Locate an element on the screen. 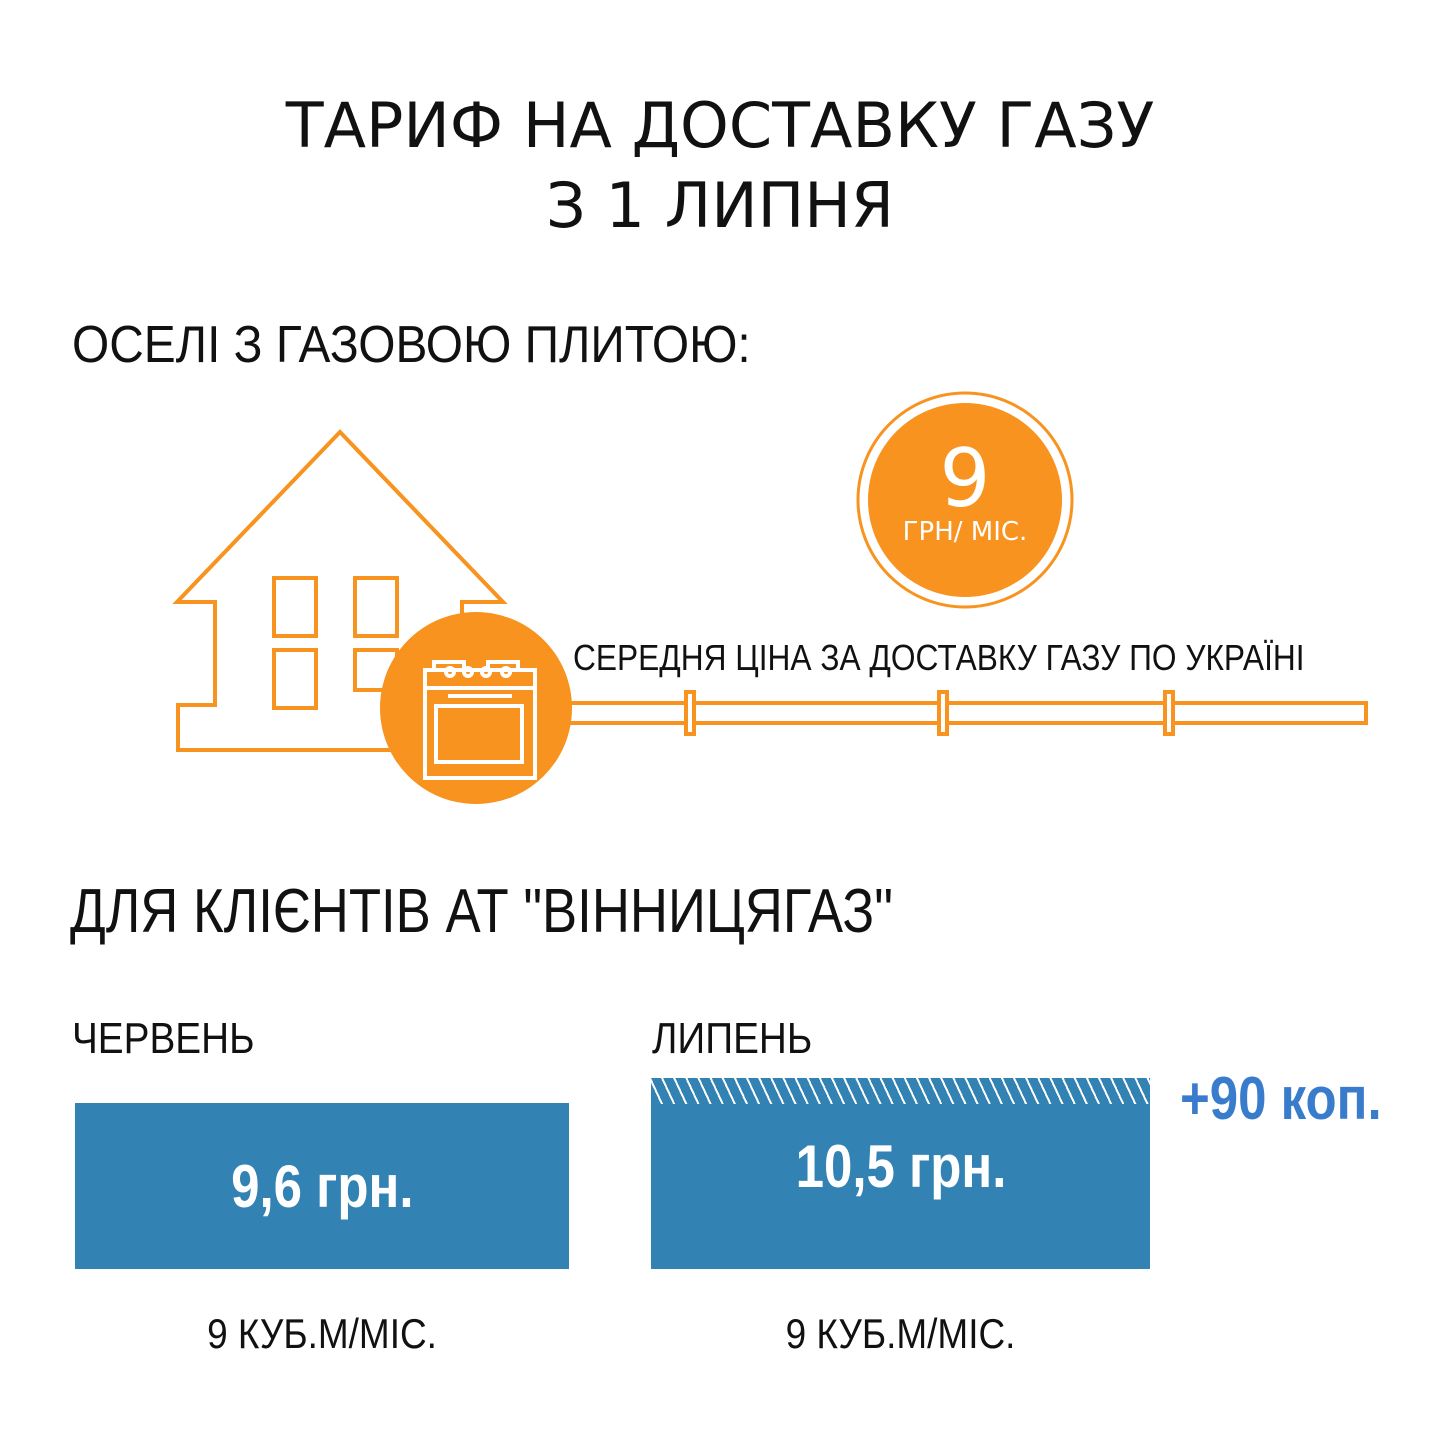 Image resolution: width=1440 pixels, height=1440 pixels. title-line-1: ТАРИФ НА ДОСТАВКУ ГАЗУ is located at coordinates (720, 125).